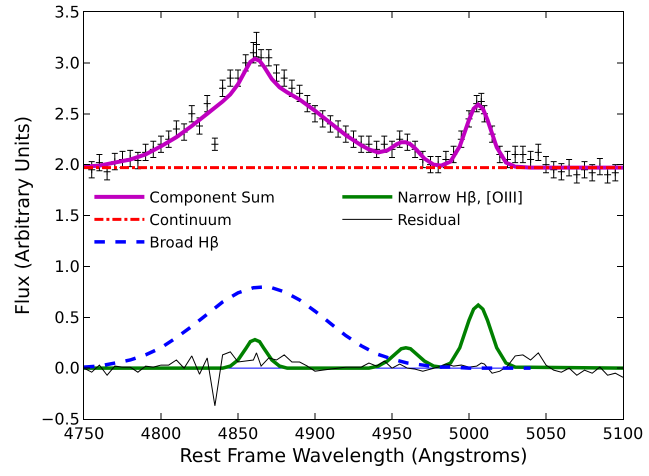 Image resolution: width=649 pixels, height=476 pixels. I want to click on x-tick-label: 5000, so click(469, 434).